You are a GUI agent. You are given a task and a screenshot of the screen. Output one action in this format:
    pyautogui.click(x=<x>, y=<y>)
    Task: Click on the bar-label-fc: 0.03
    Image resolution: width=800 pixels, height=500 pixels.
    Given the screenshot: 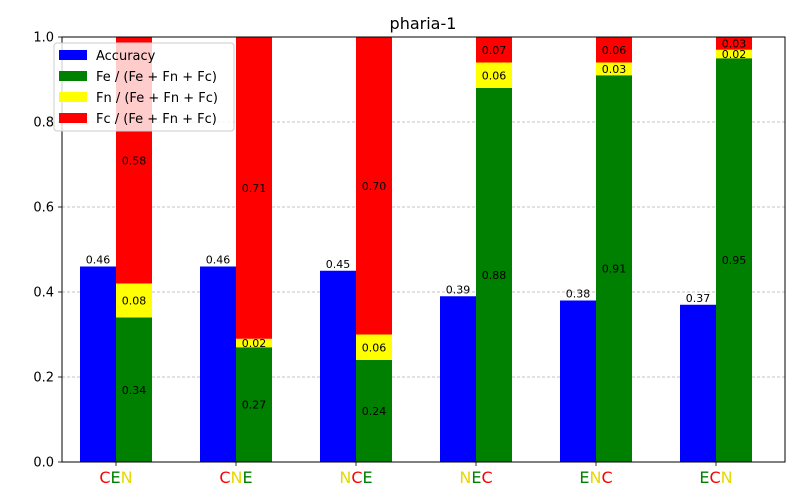 What is the action you would take?
    pyautogui.click(x=734, y=43)
    